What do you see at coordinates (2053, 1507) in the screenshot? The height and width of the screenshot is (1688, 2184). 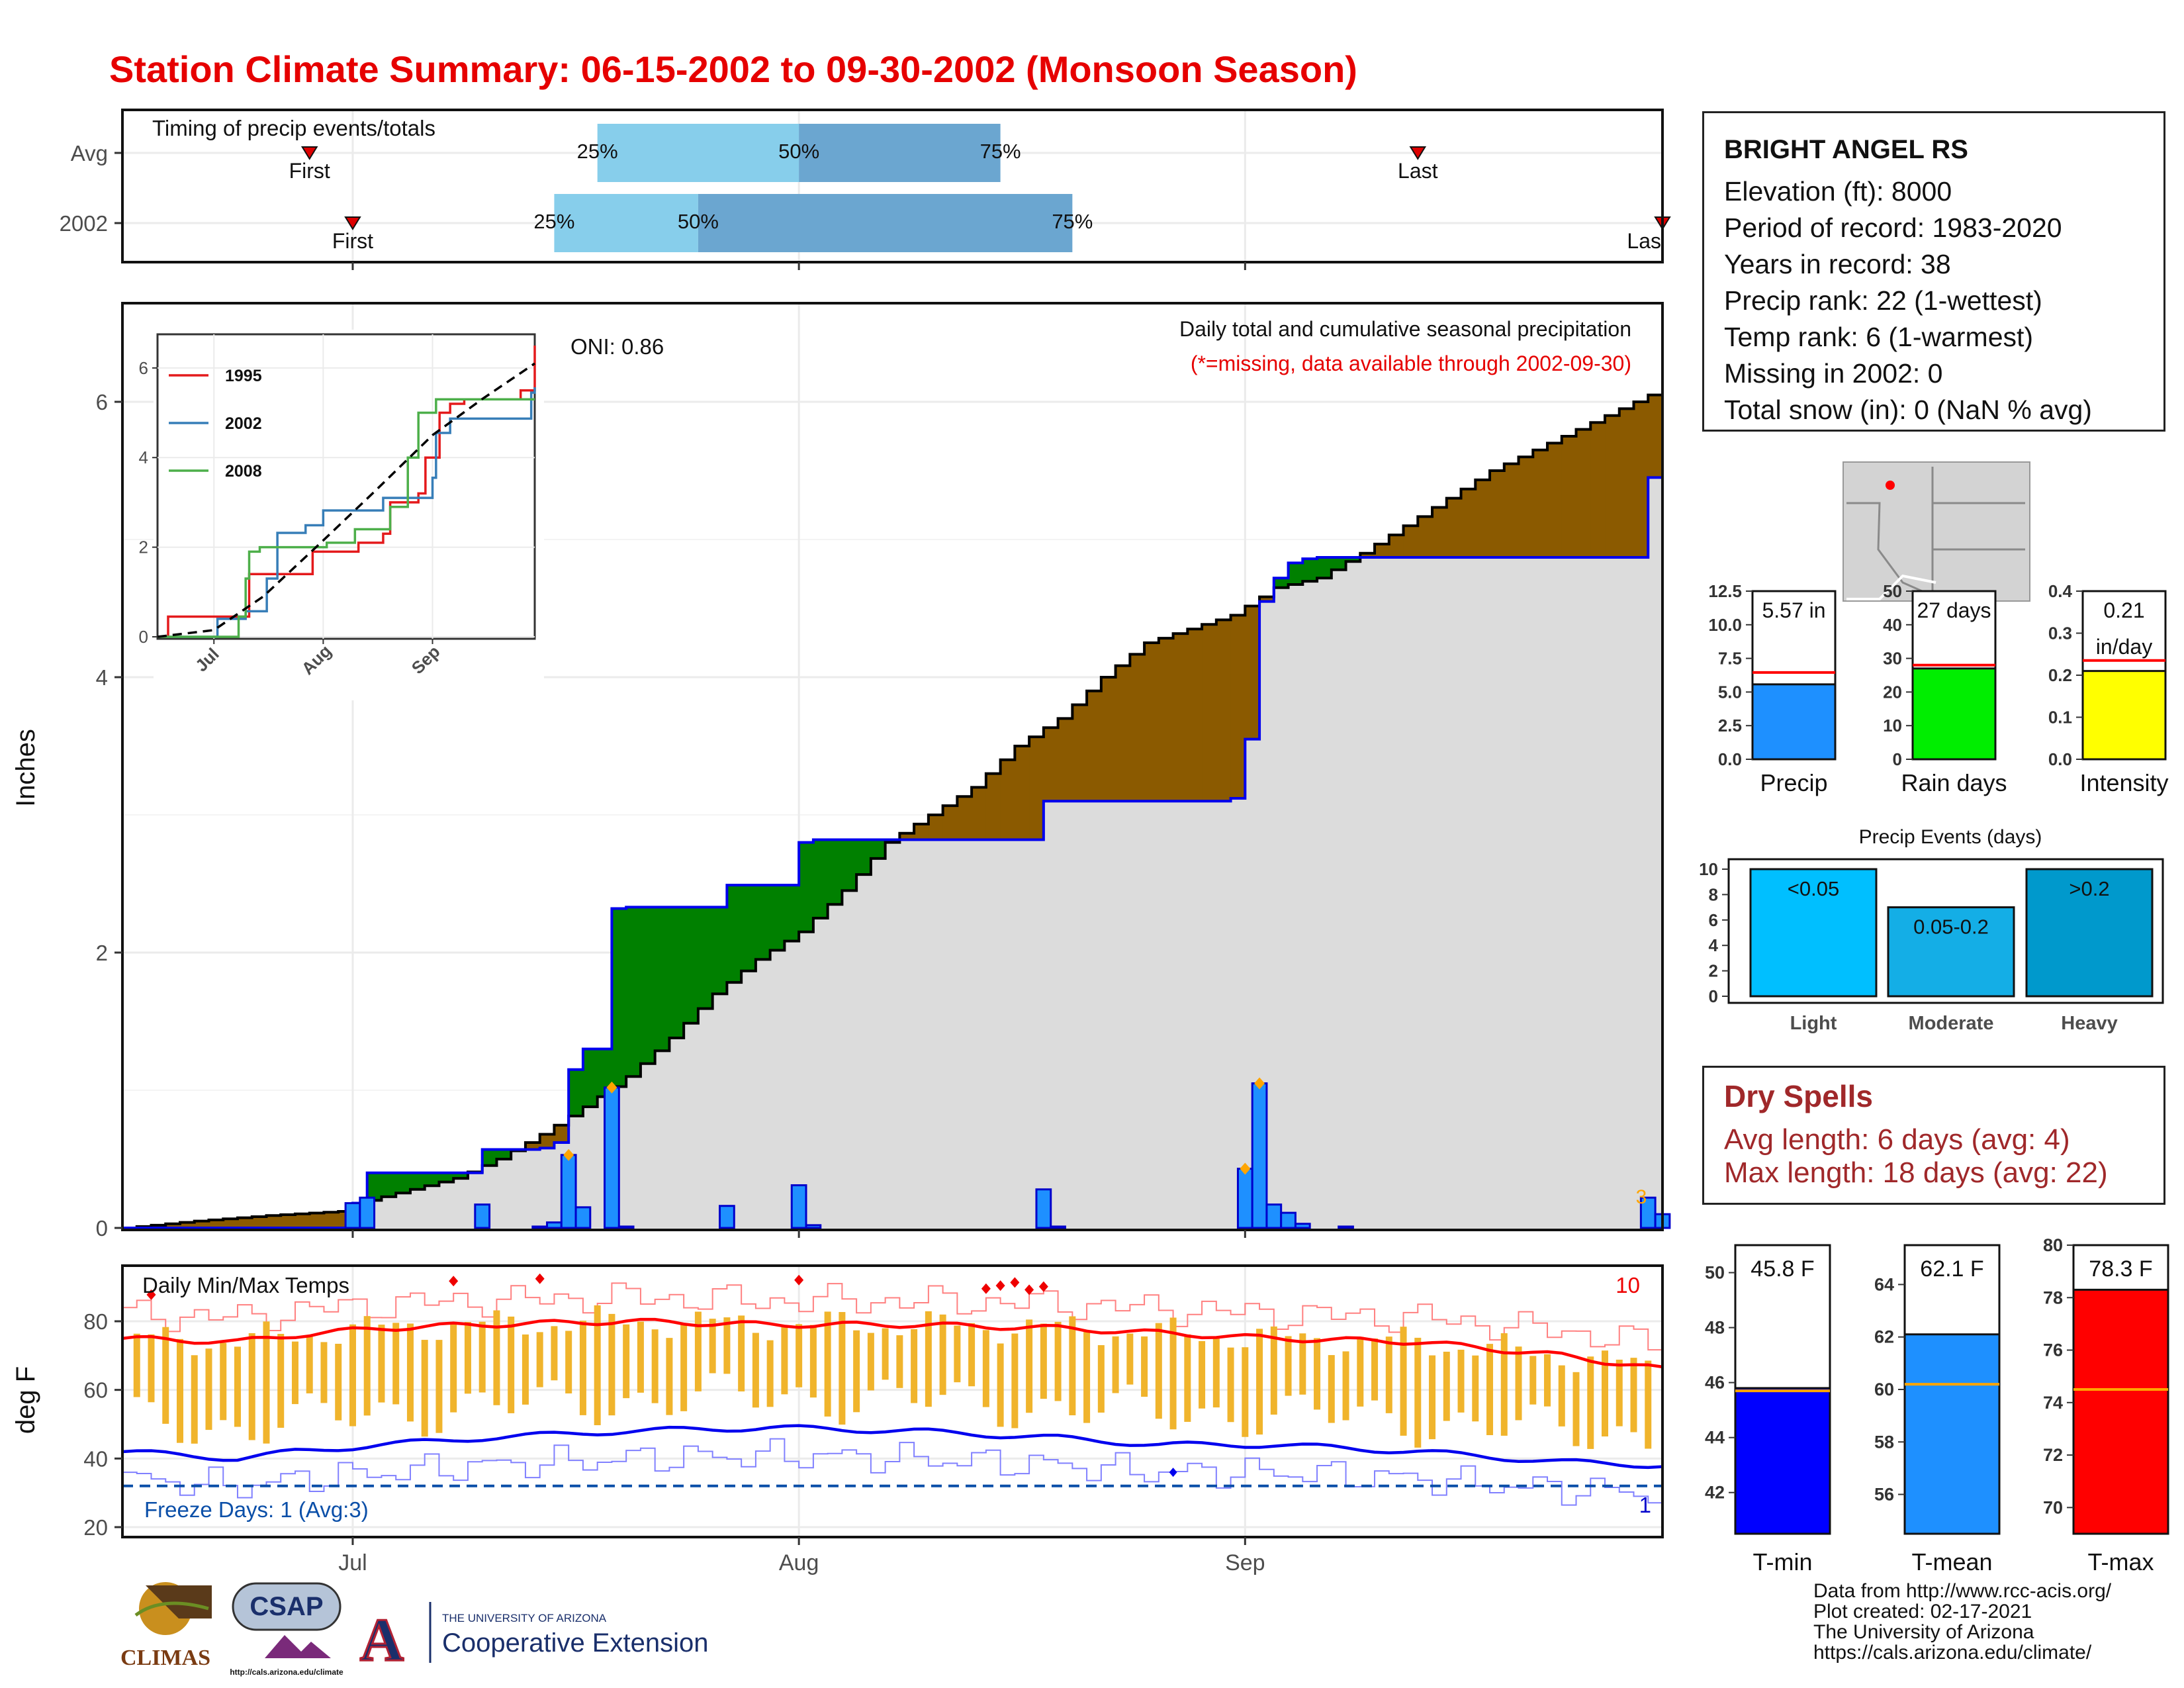 I see `temp-summary-tick-label: 70` at bounding box center [2053, 1507].